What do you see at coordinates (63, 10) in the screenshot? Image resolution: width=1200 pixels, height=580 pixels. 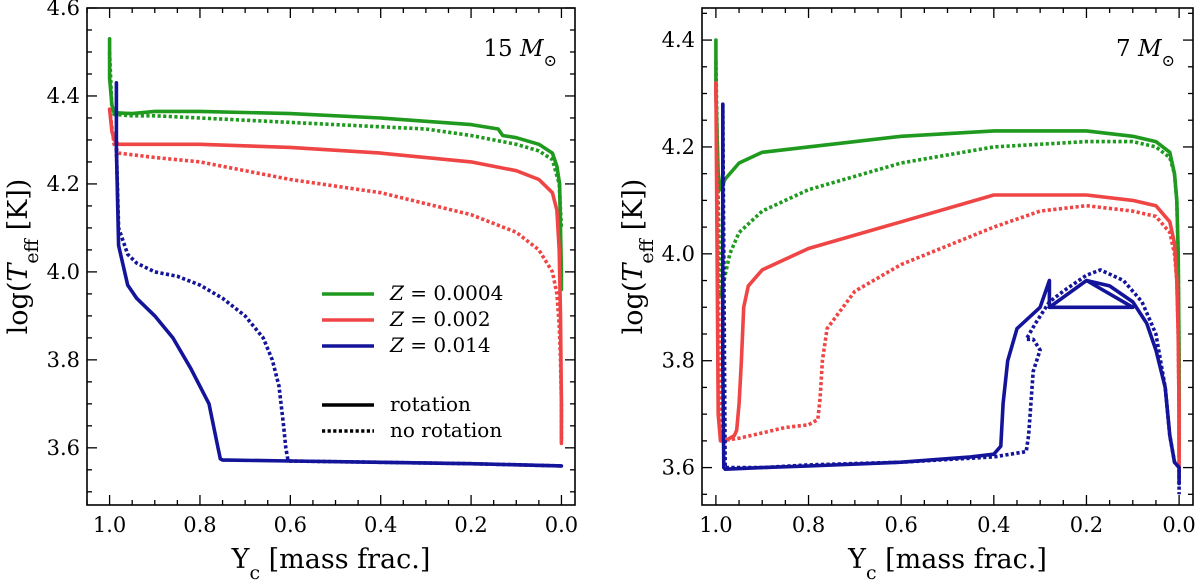 I see `y-tick-label: 4.6` at bounding box center [63, 10].